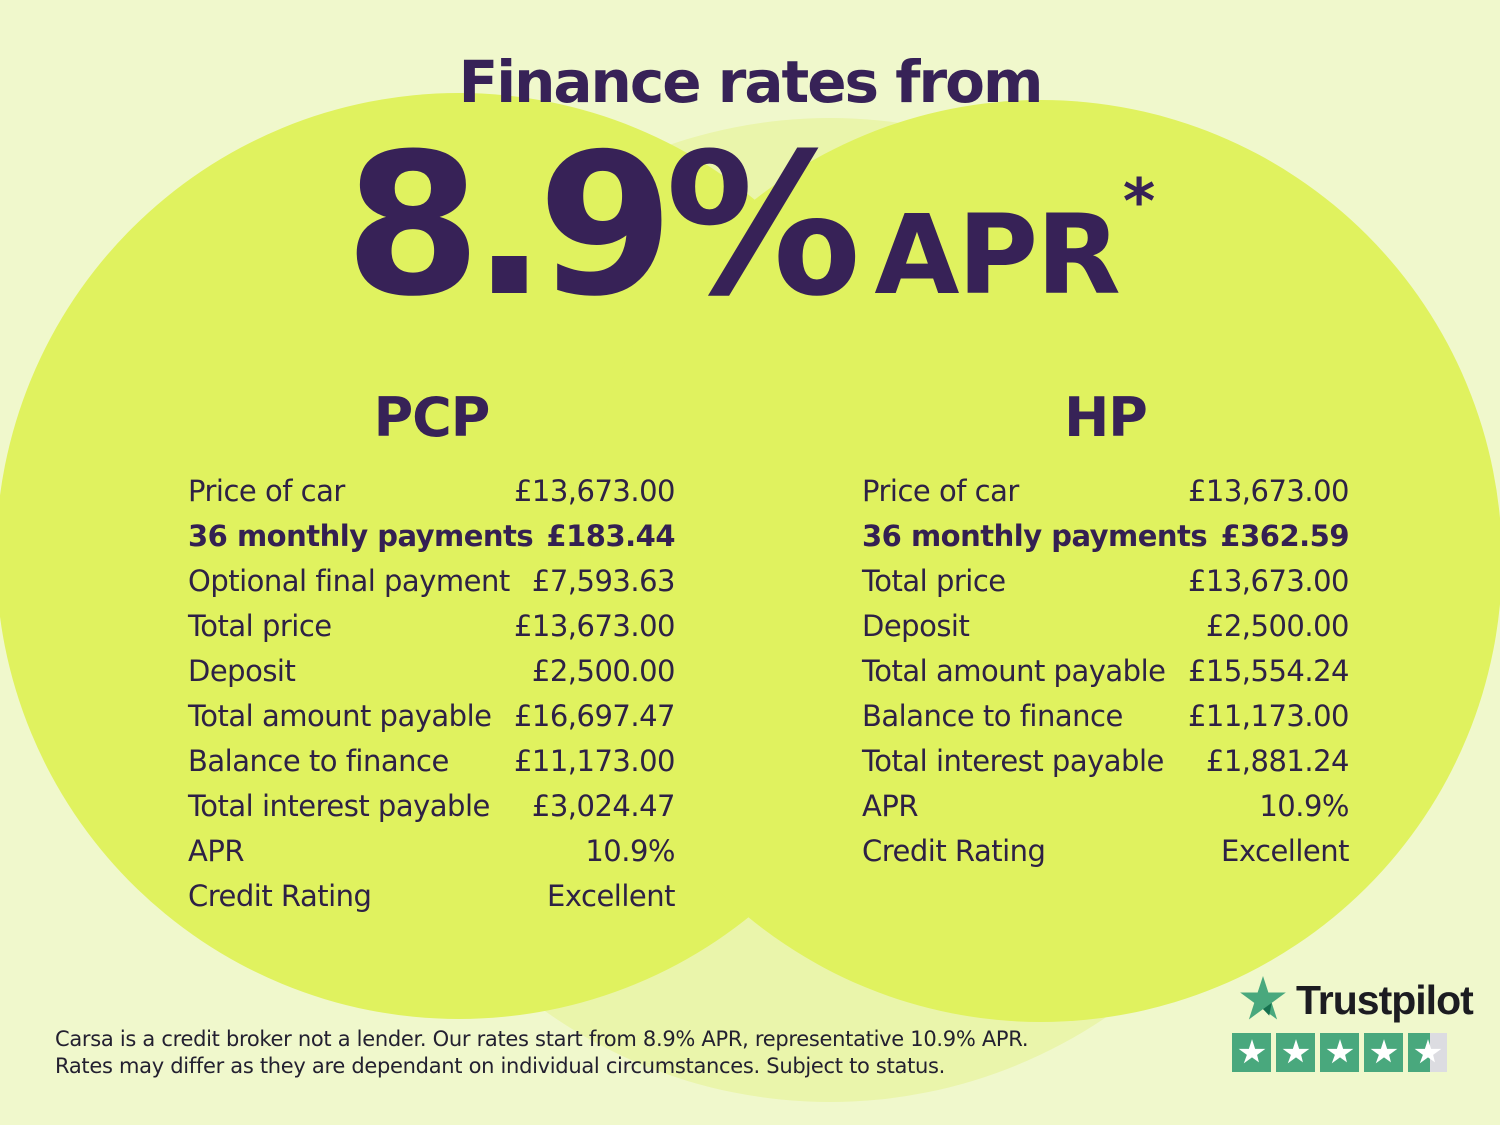  What do you see at coordinates (1268, 670) in the screenshot?
I see `row-value: £15,554.24` at bounding box center [1268, 670].